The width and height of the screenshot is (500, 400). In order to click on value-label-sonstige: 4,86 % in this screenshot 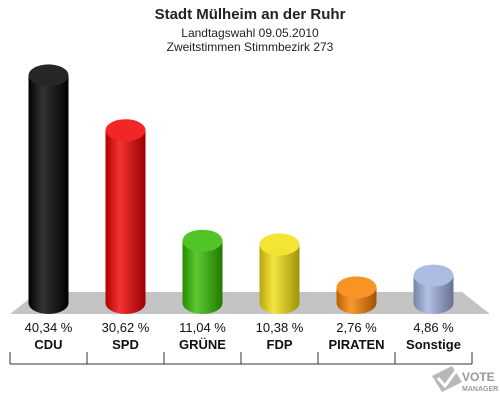, I will do `click(433, 327)`.